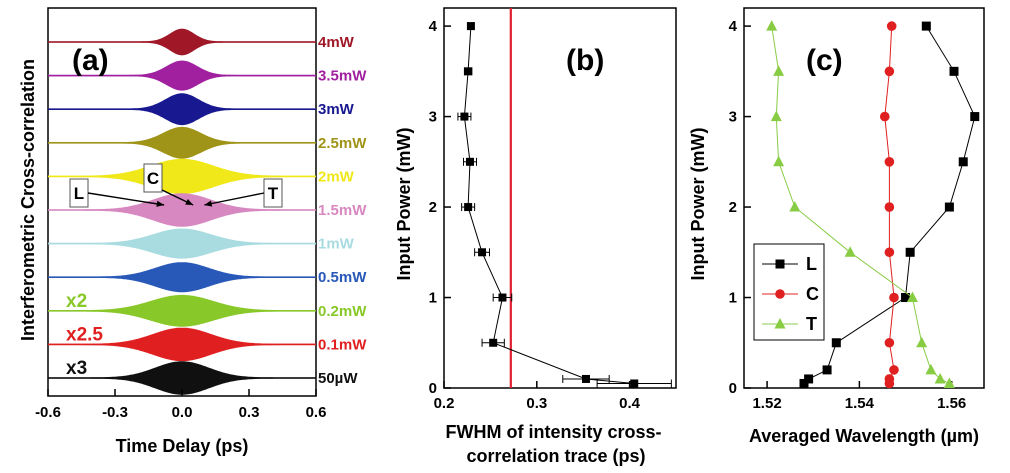 This screenshot has width=1010, height=473. Describe the element at coordinates (336, 244) in the screenshot. I see `power-label: 1mW` at that location.